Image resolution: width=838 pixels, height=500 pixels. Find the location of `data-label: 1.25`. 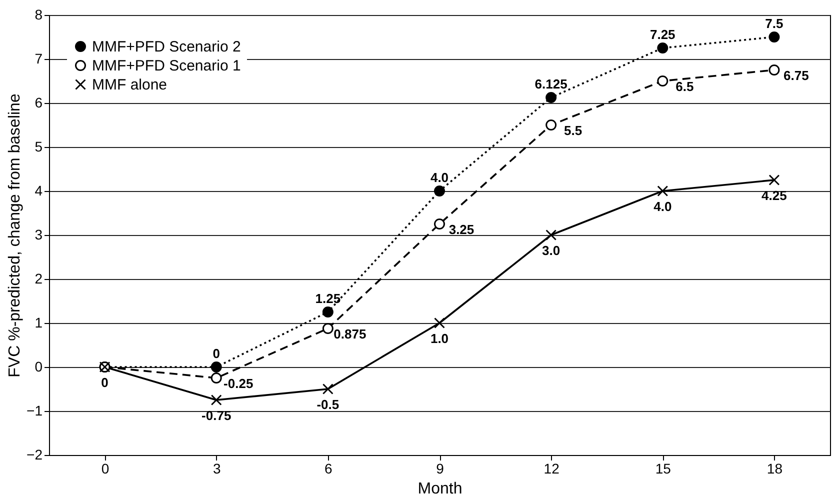

data-label: 1.25 is located at coordinates (328, 298).